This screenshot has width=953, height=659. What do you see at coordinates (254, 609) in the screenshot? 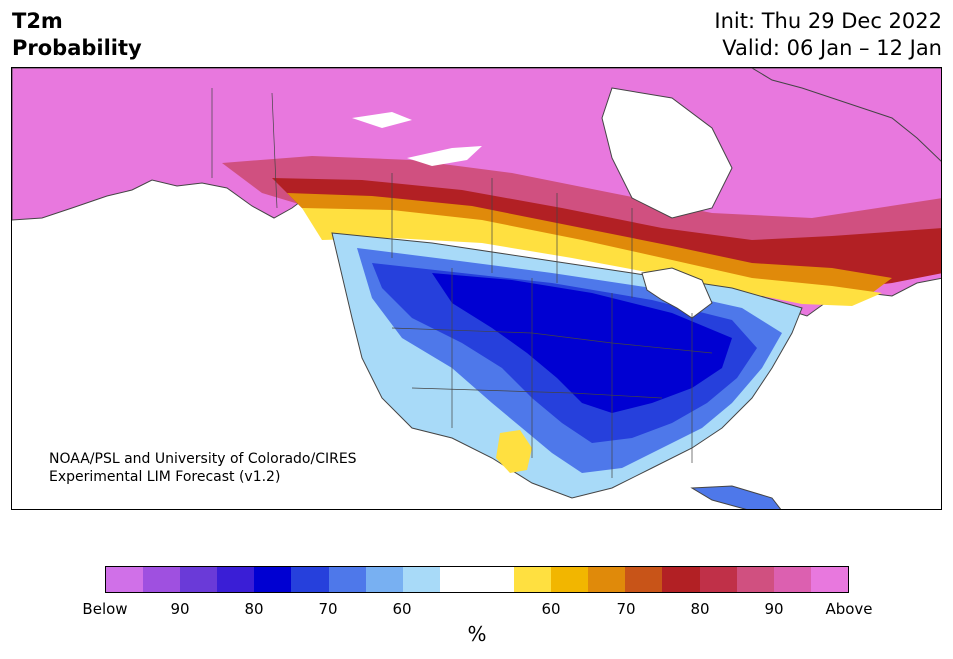
I see `tick-below-80: 80` at bounding box center [254, 609].